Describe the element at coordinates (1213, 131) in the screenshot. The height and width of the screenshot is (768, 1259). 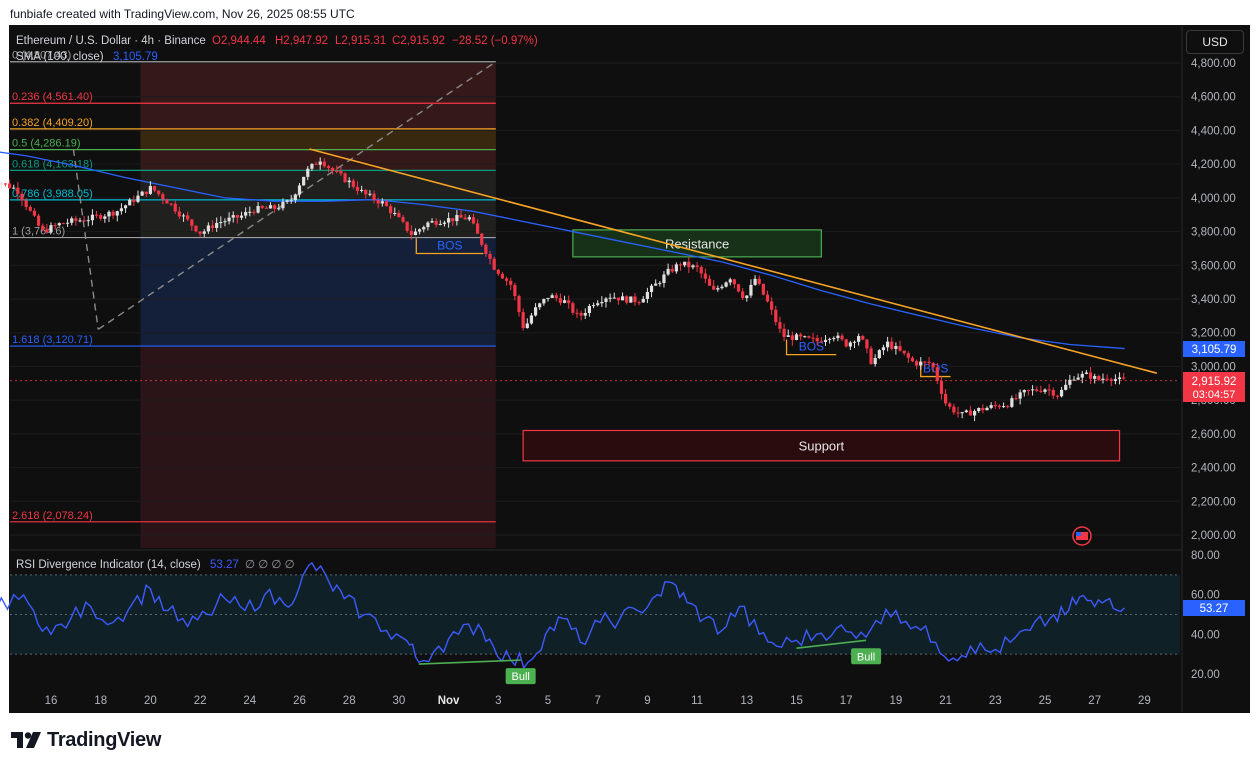
I see `price-tick-label: 4,400.00` at that location.